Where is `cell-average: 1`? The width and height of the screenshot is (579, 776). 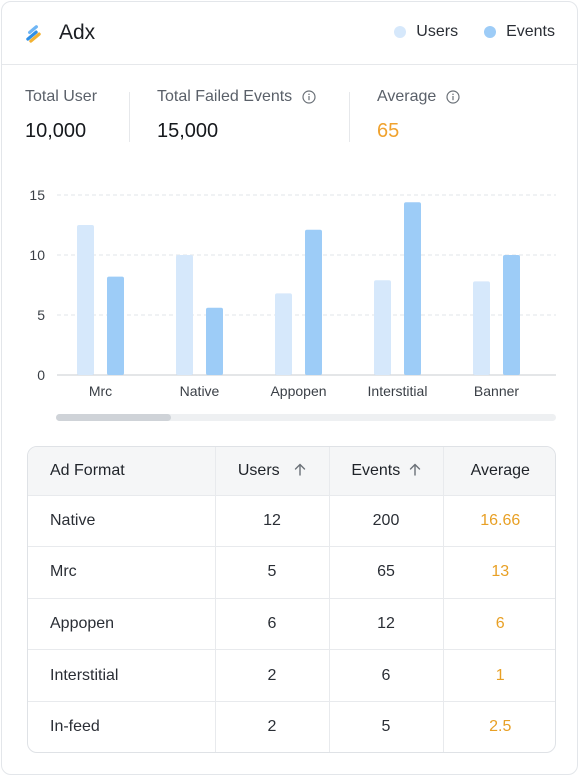
cell-average: 1 is located at coordinates (499, 675).